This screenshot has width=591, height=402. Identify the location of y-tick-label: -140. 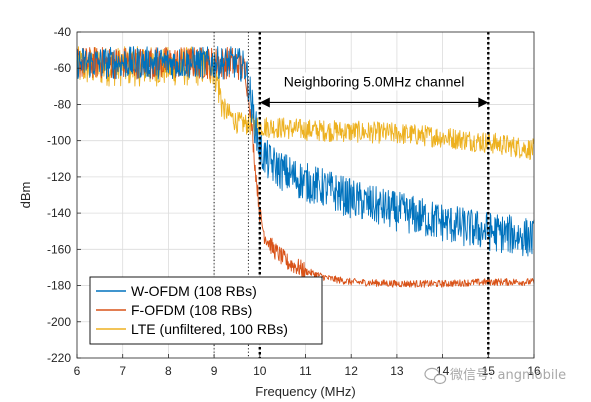
(59, 213).